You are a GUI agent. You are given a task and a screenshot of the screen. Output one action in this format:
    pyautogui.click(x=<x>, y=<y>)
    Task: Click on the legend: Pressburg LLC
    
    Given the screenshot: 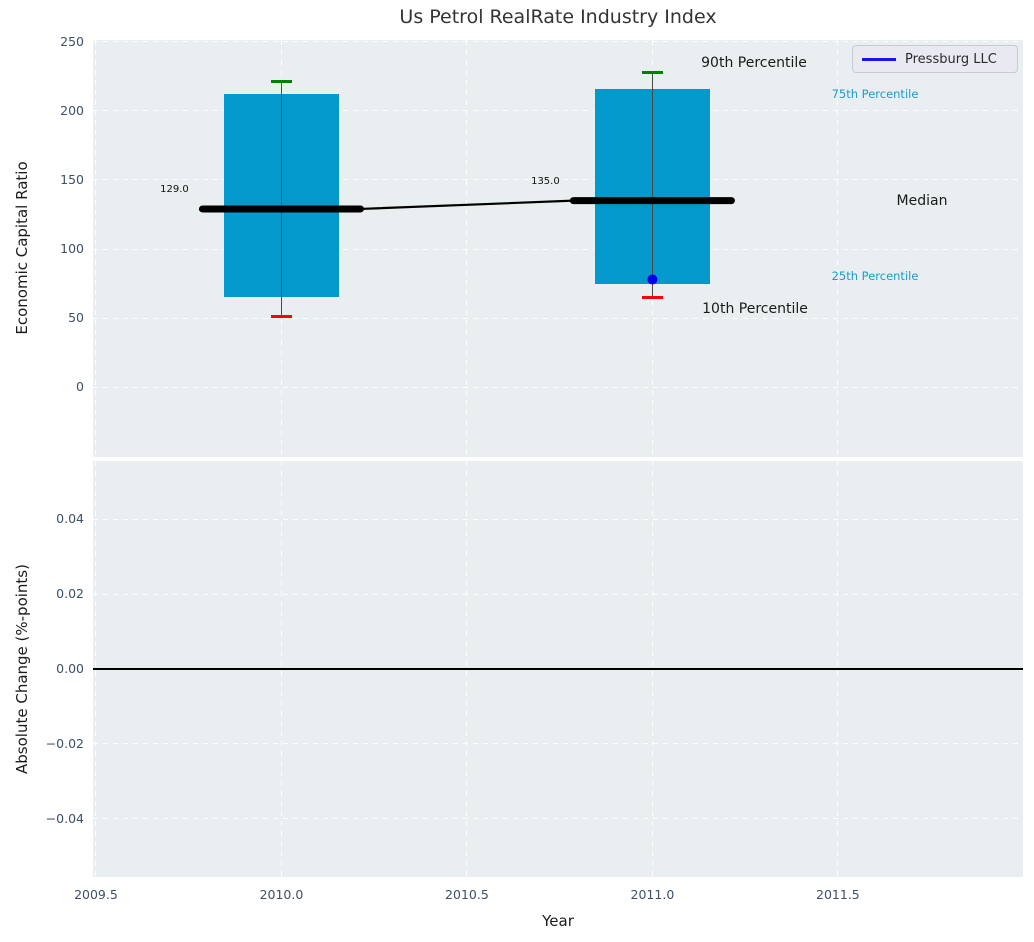 What is the action you would take?
    pyautogui.click(x=935, y=59)
    